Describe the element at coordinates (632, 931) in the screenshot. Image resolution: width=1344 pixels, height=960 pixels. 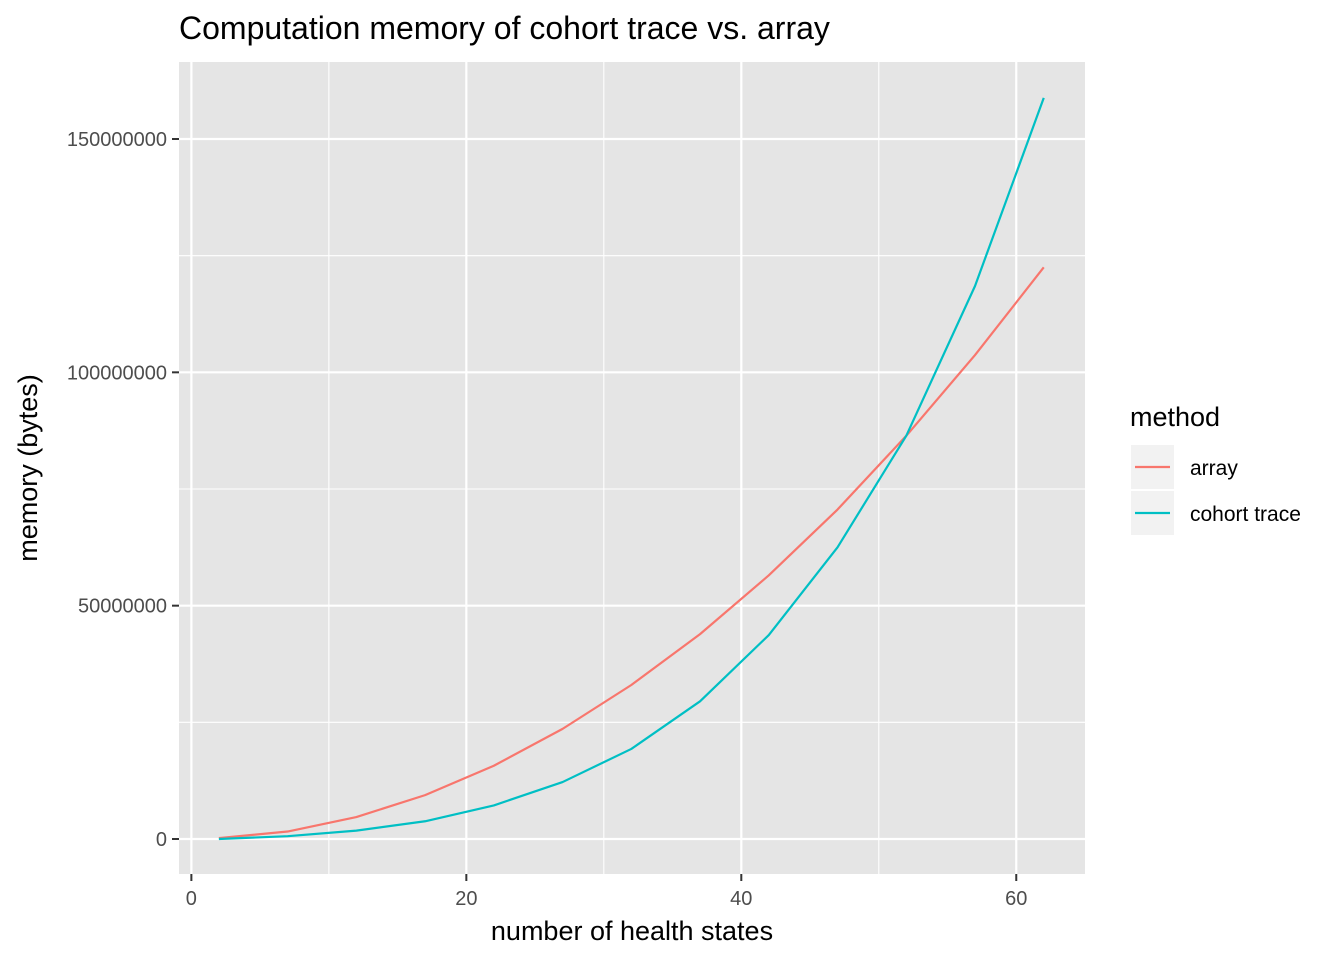
I see `x-axis-title: number of health states` at that location.